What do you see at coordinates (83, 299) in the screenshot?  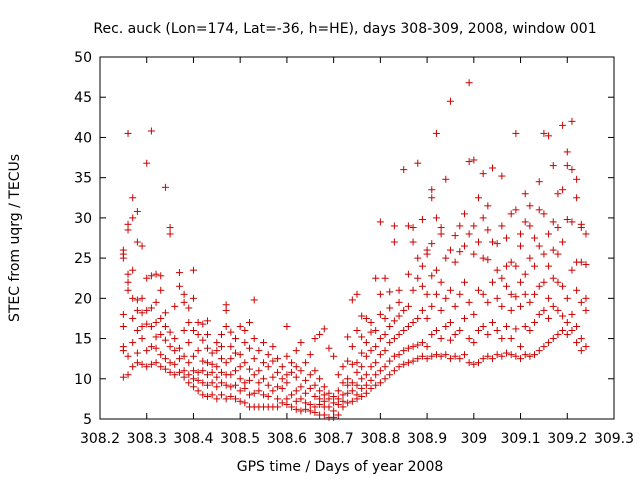 I see `y-tick-label: 20` at bounding box center [83, 299].